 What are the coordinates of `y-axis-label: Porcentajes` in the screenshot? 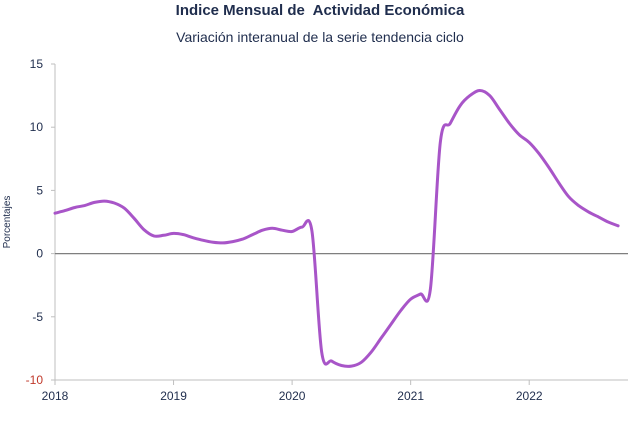 It's located at (7, 222).